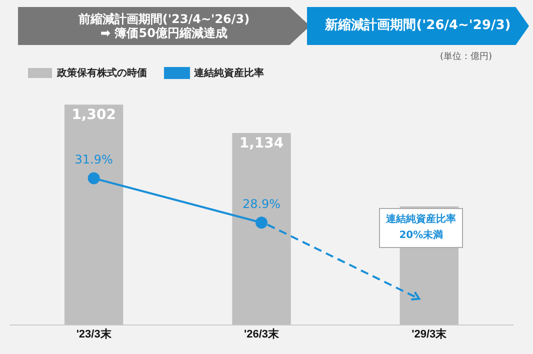  I want to click on text: 前縮減計画期間('23/4~'26/3) ➡ 簿価50億円縮減達成, so click(164, 26).